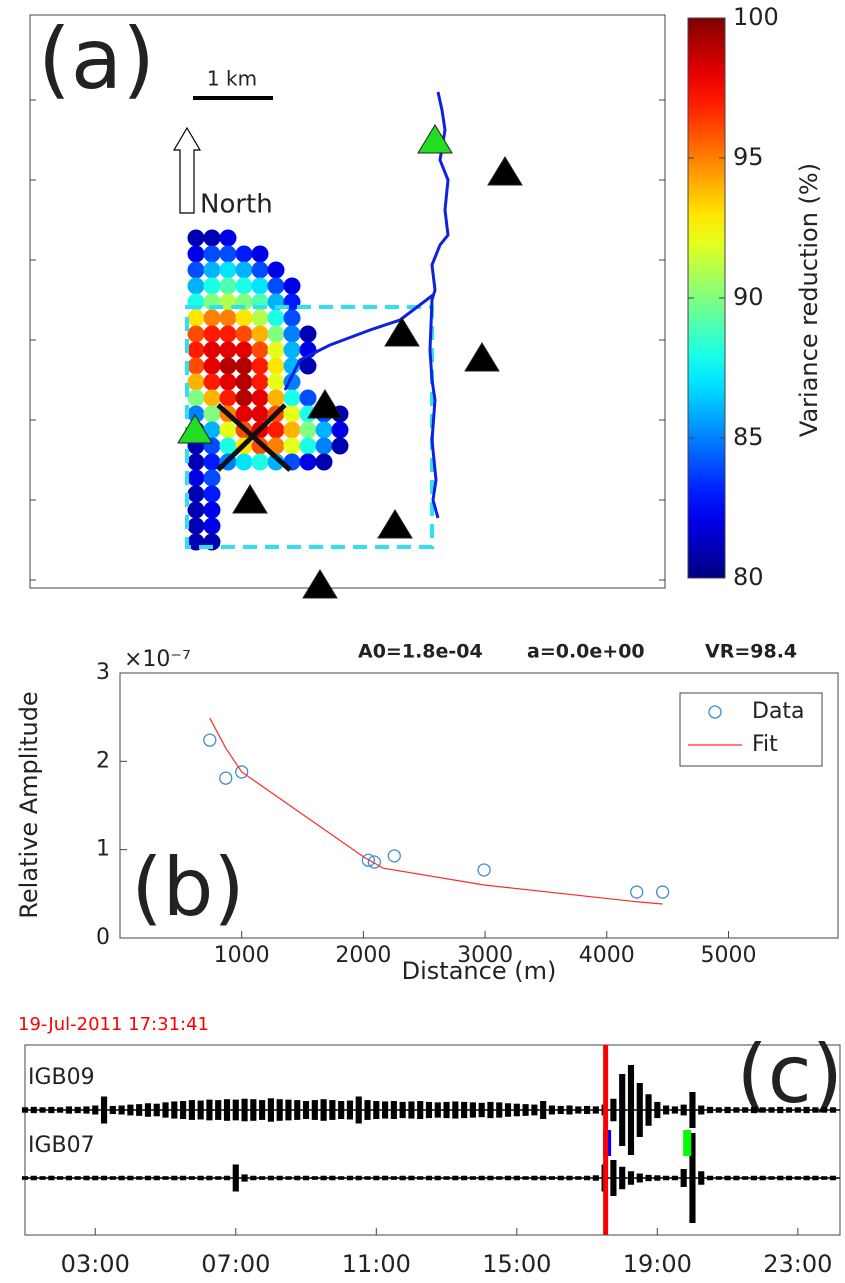 Image resolution: width=845 pixels, height=1283 pixels. What do you see at coordinates (436, 811) in the screenshot?
I see `fit-line` at bounding box center [436, 811].